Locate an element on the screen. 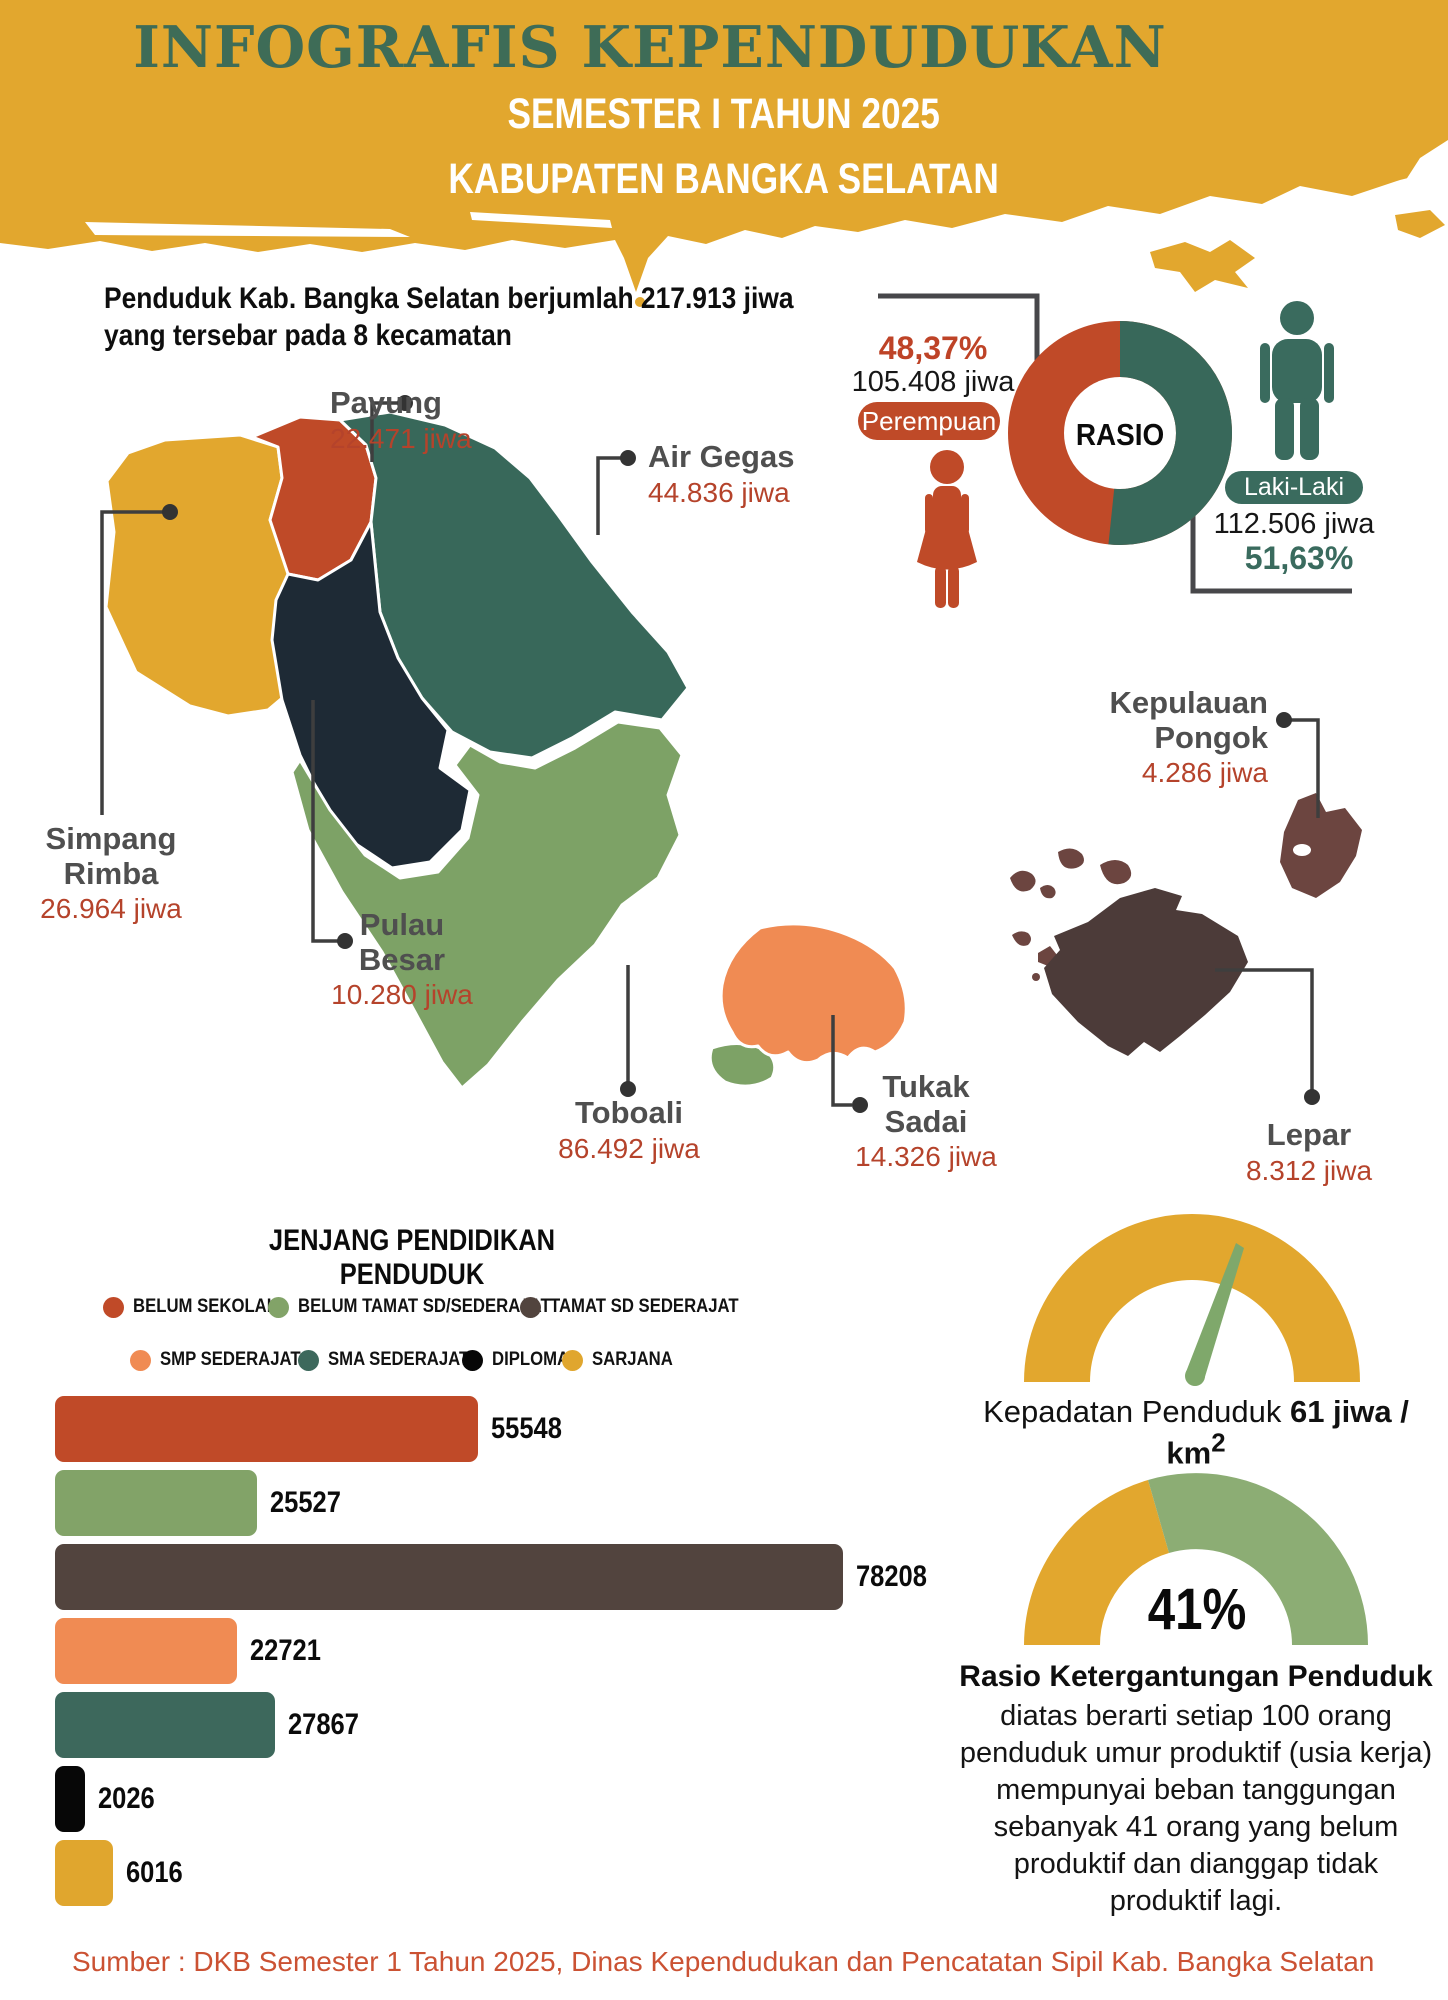 The width and height of the screenshot is (1448, 2000). legend-item-sma: SMA SEDERAJAT is located at coordinates (393, 1360).